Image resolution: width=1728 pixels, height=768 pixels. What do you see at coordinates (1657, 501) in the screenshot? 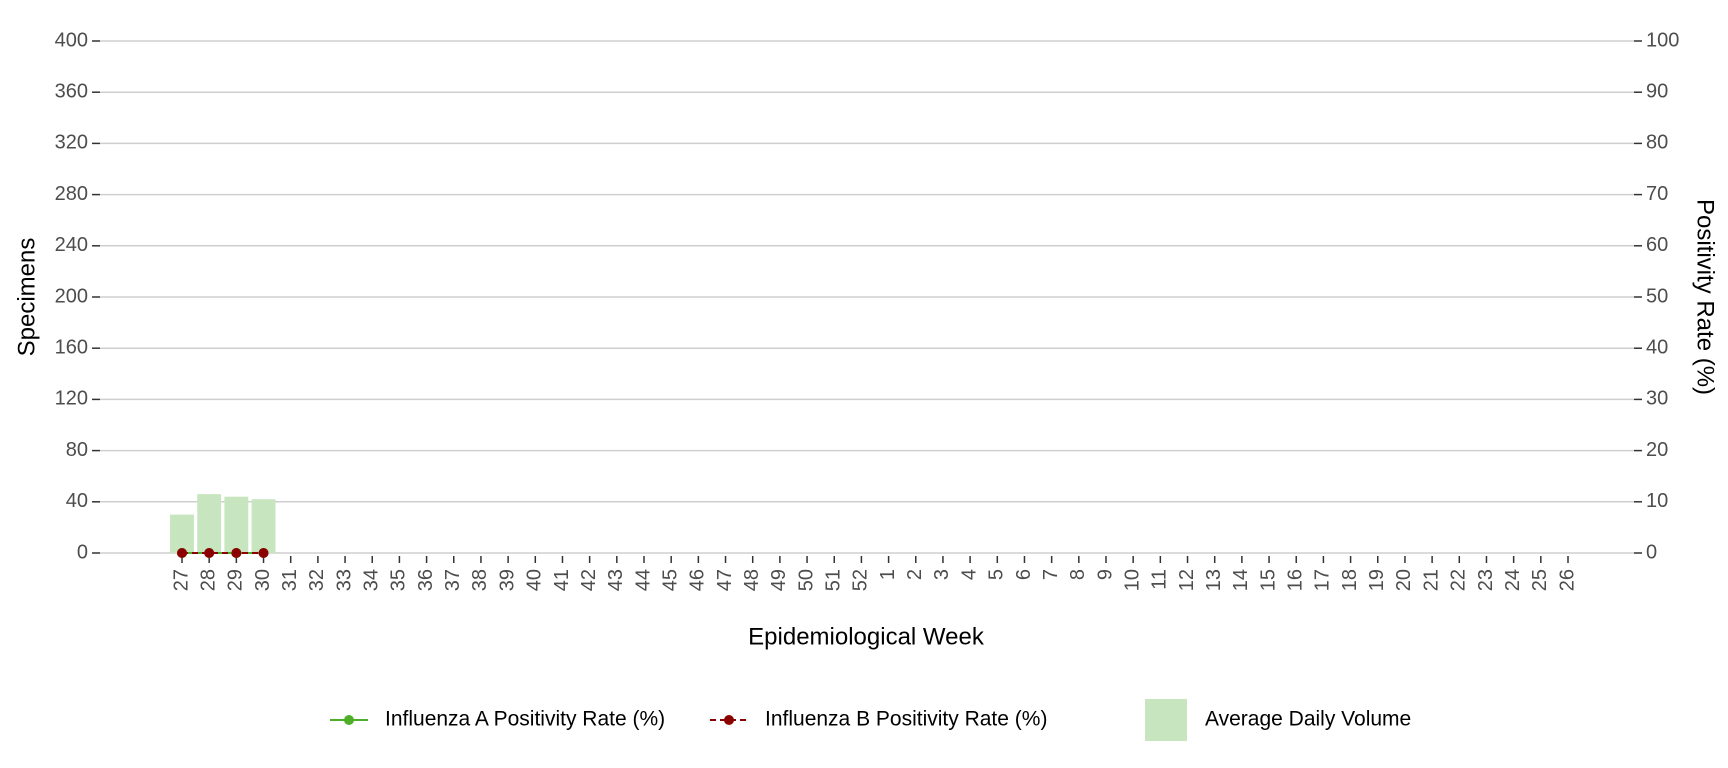
I see `y2-tick-label: 10` at bounding box center [1657, 501].